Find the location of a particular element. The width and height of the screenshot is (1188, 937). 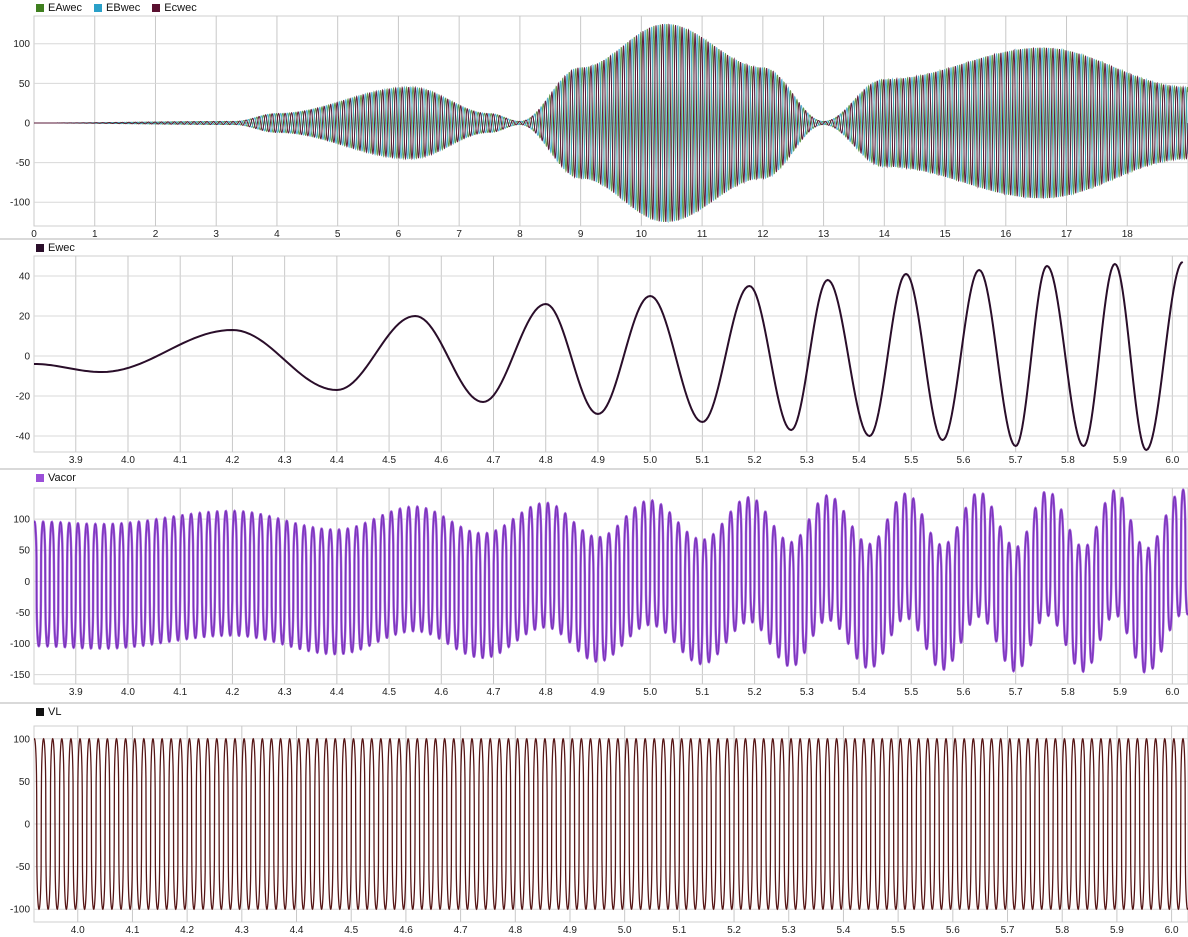

x-tick-label: 5 is located at coordinates (338, 233).